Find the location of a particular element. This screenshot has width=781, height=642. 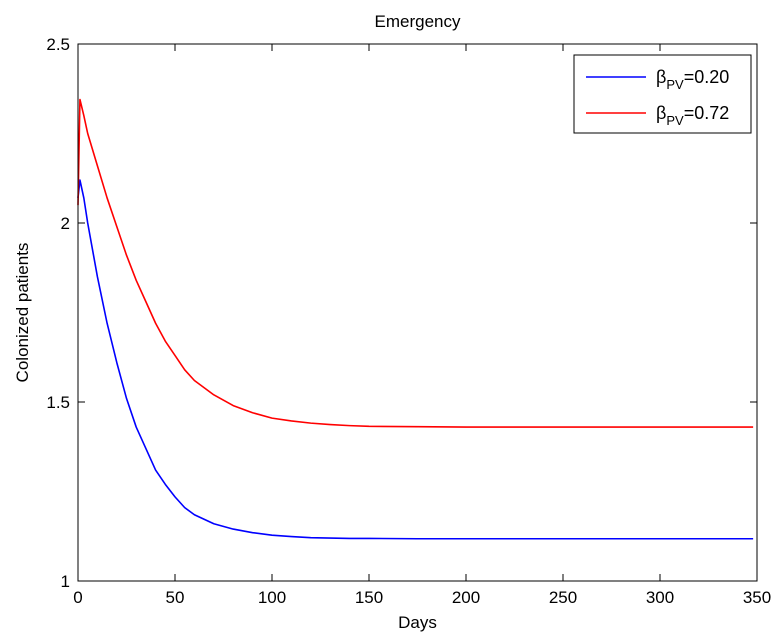

x-tick-label: 50 is located at coordinates (175, 597).